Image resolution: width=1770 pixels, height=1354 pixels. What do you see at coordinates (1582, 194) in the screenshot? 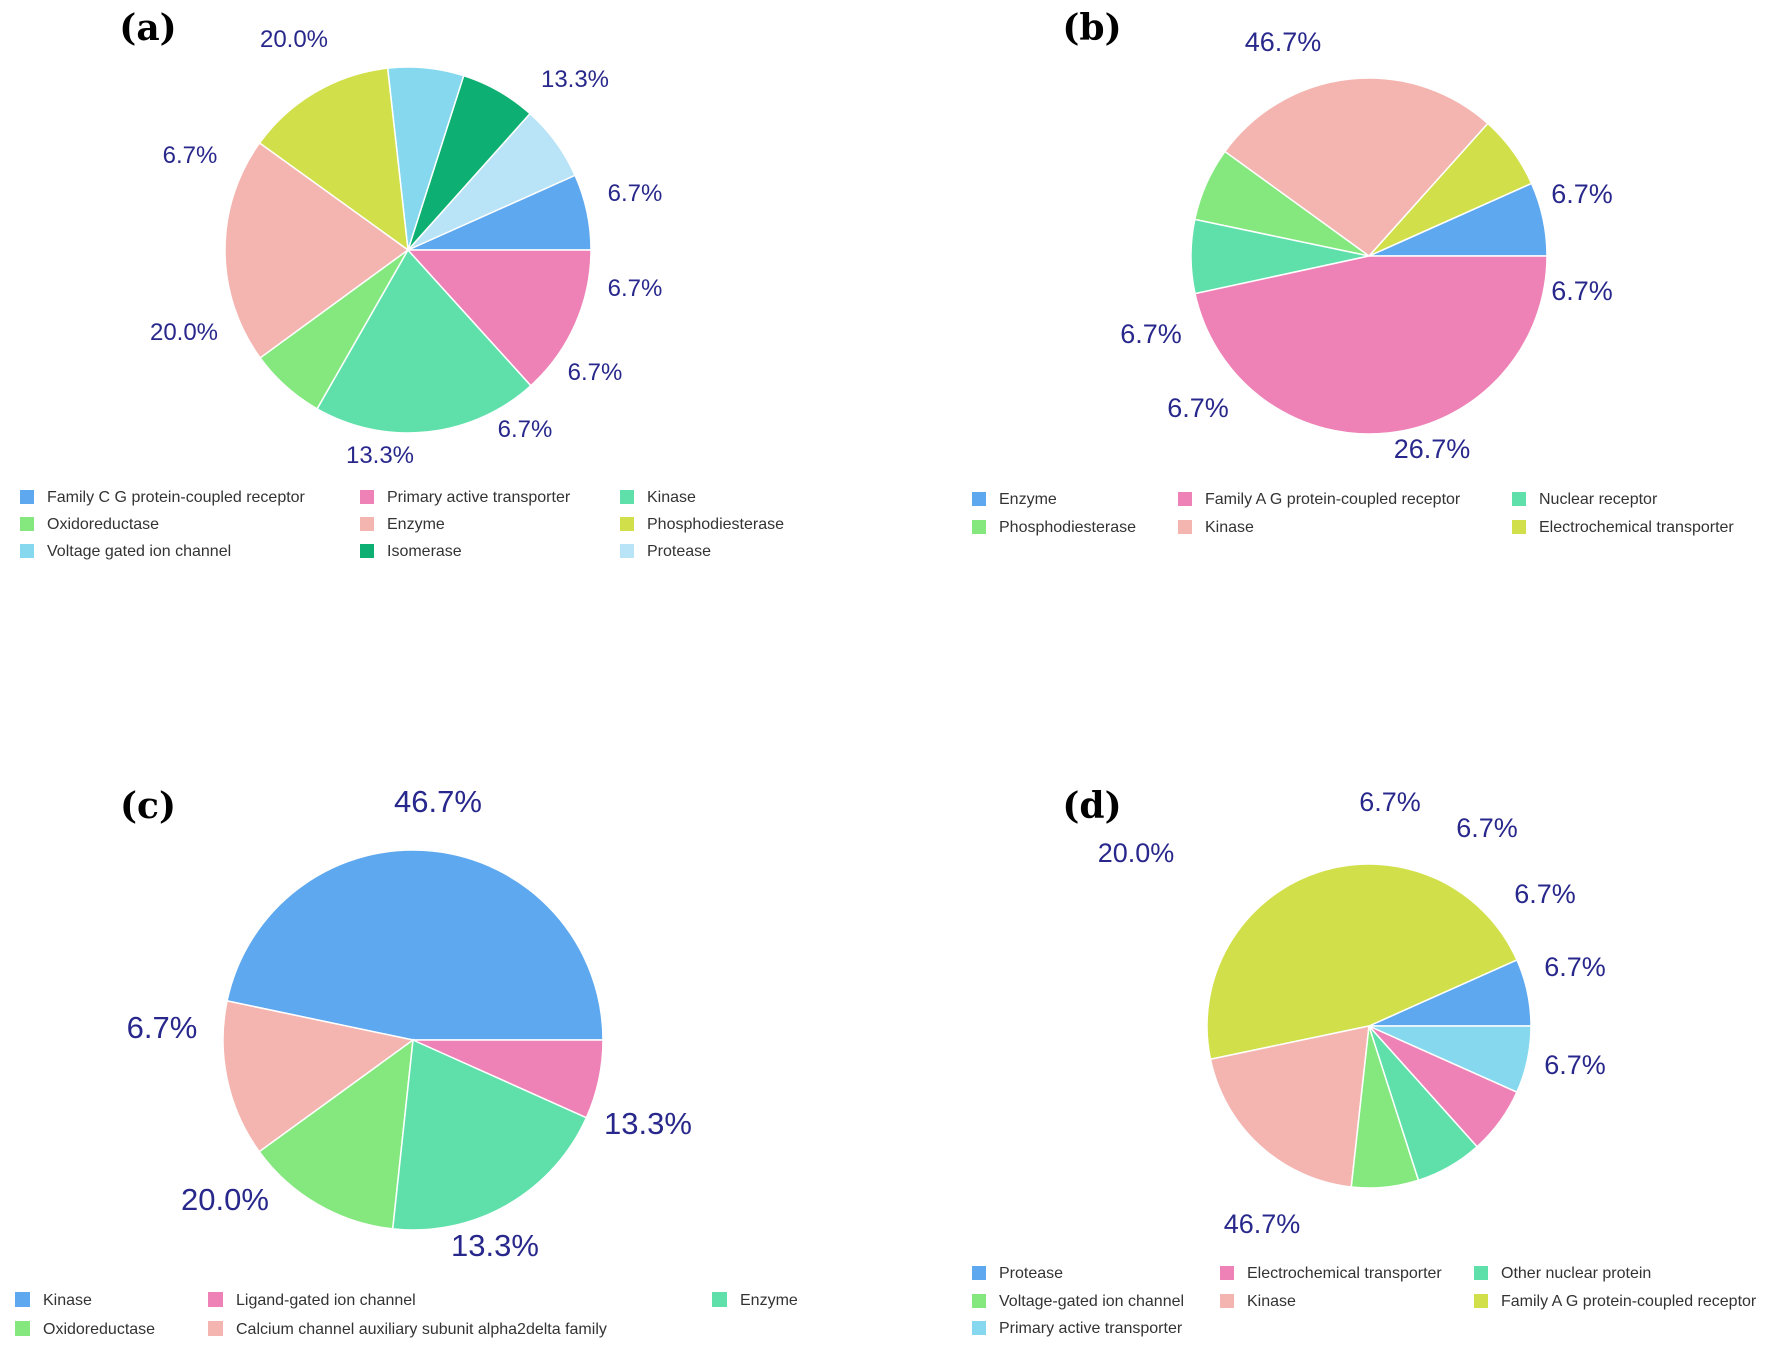
I see `pie-b-label-0: 6.7%` at bounding box center [1582, 194].